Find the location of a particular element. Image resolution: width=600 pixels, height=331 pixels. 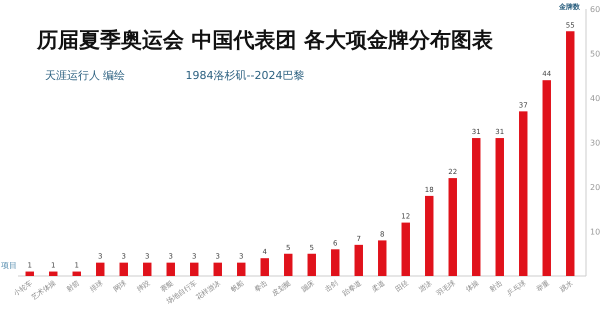

y-tick-label: 50 is located at coordinates (595, 54).